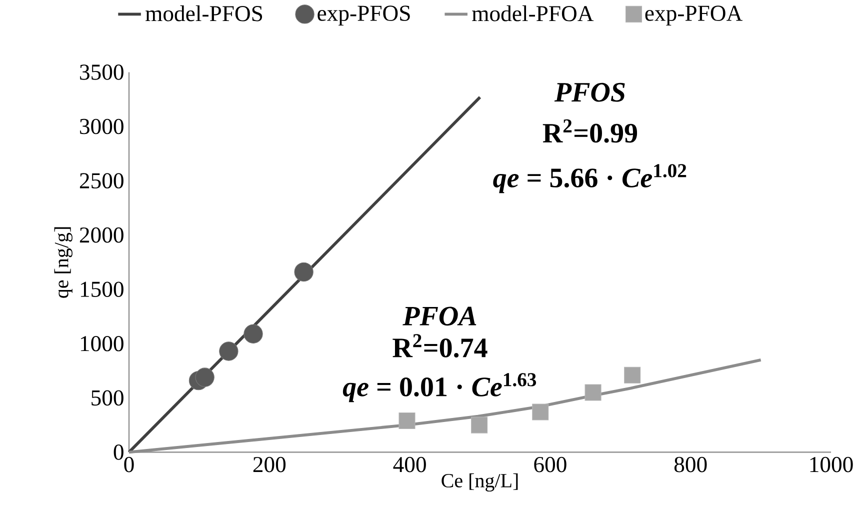  I want to click on y-tick-label: 500, so click(108, 398).